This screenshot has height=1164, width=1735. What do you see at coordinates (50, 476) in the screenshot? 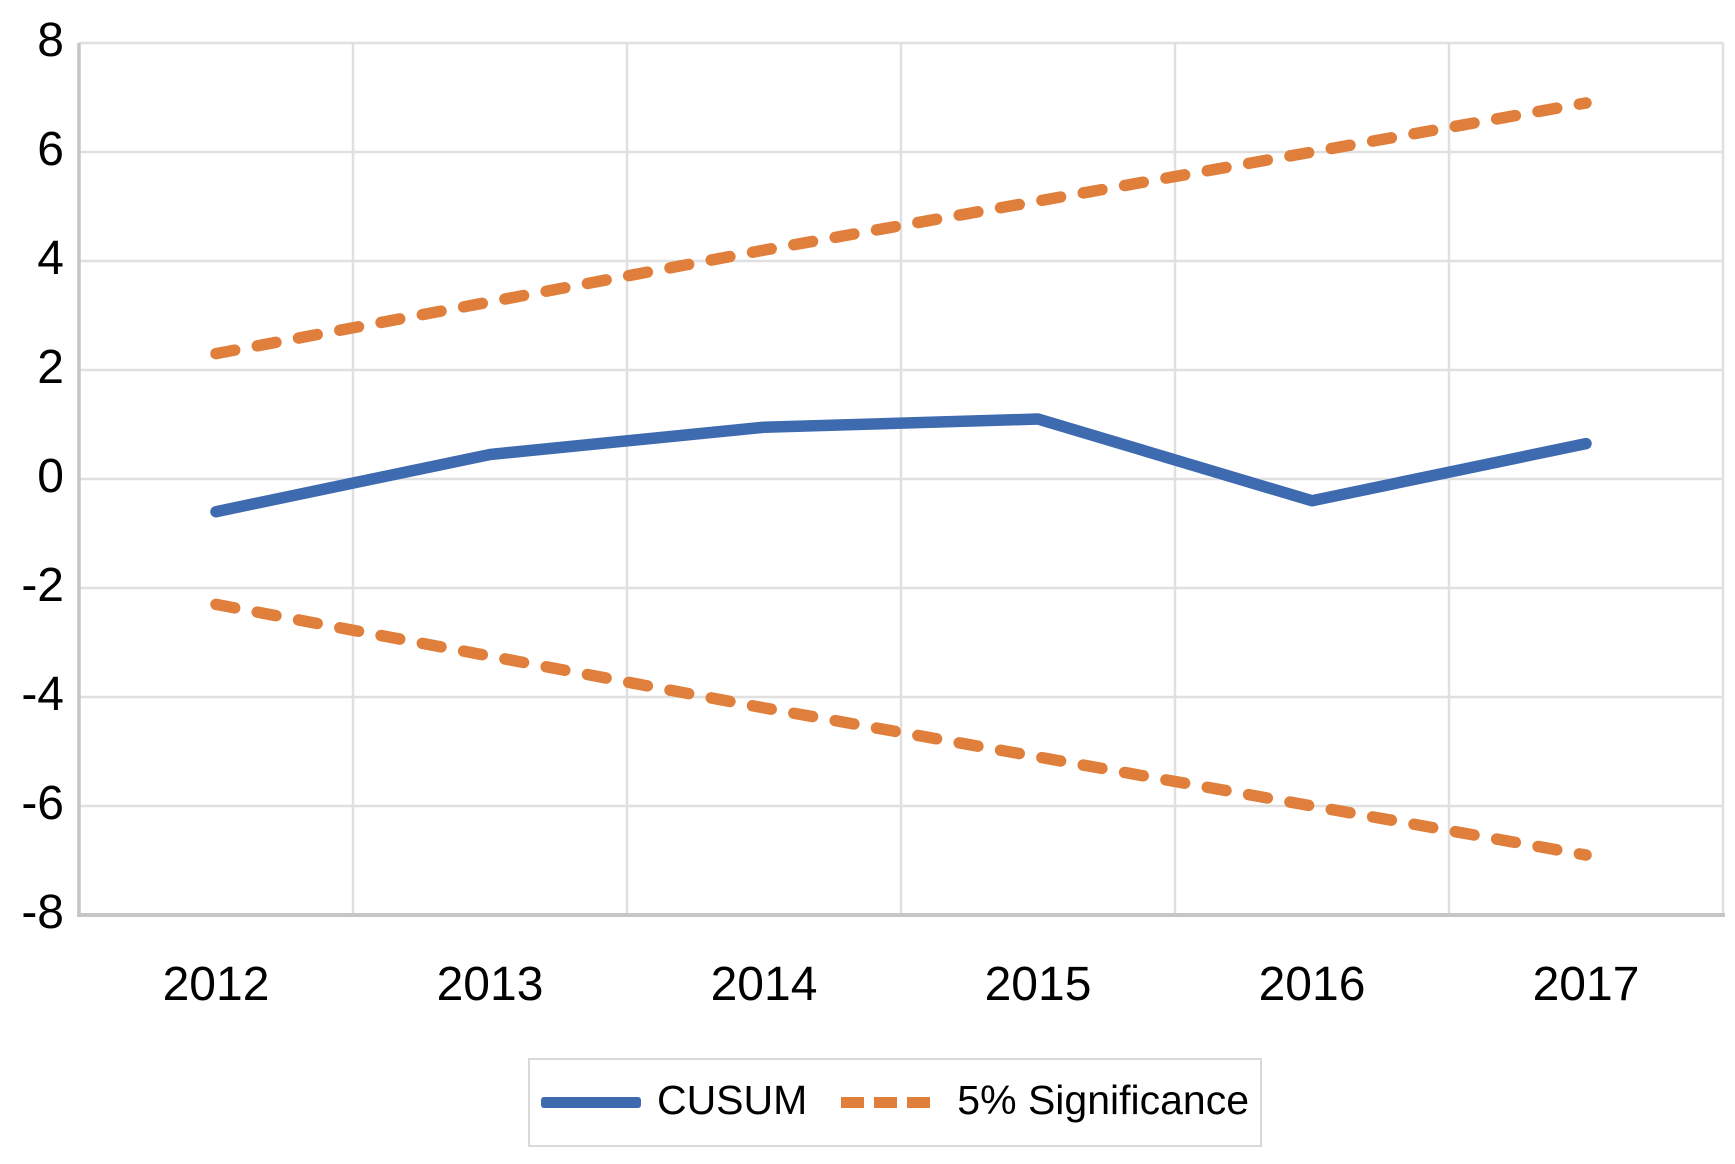
I see `y-axis-tick-label: 0` at bounding box center [50, 476].